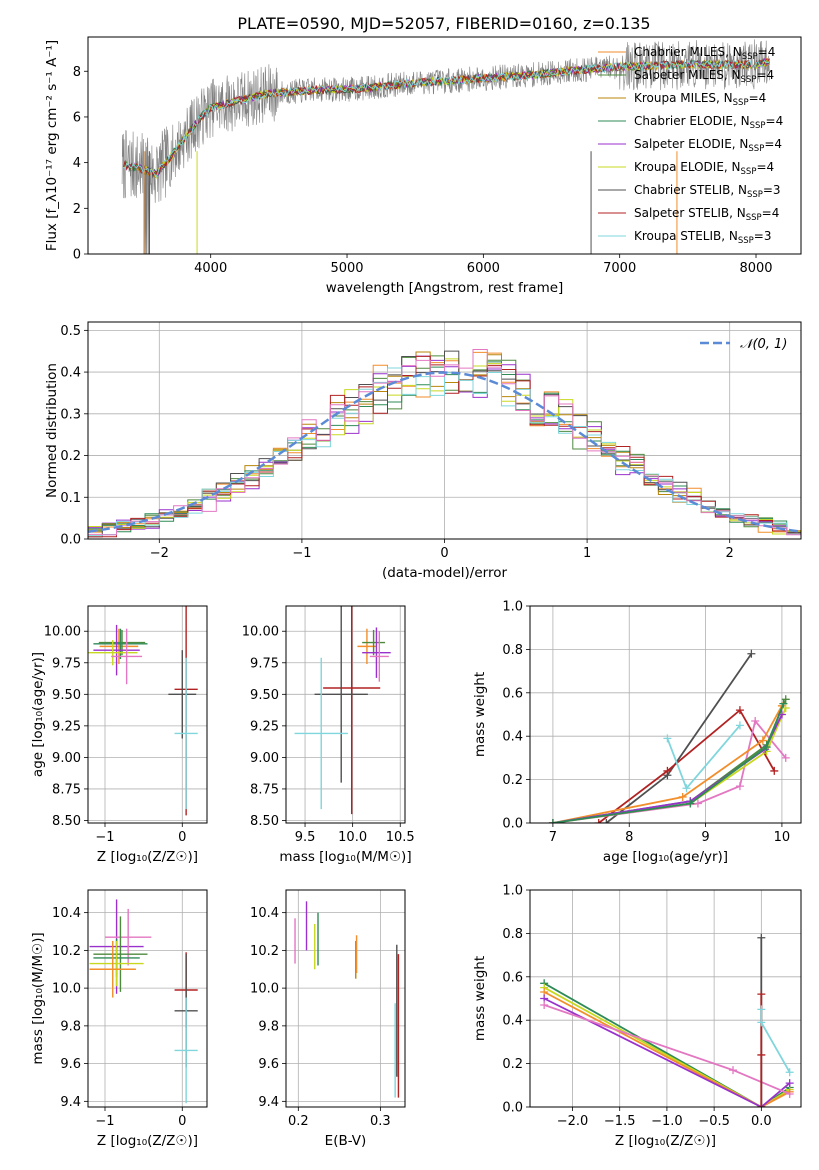 The image size is (819, 1170). What do you see at coordinates (66, 989) in the screenshot?
I see `y-tick-label: 10.0` at bounding box center [66, 989].